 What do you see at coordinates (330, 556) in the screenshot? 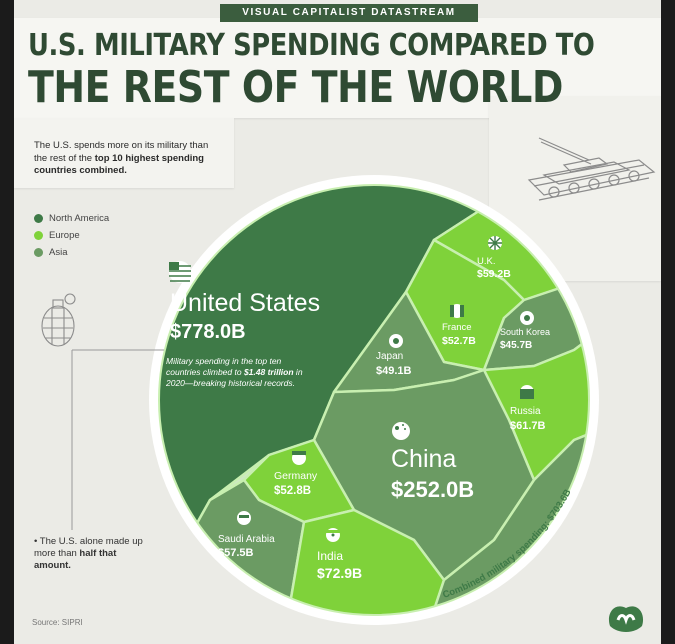
I see `label-india: India` at bounding box center [330, 556].